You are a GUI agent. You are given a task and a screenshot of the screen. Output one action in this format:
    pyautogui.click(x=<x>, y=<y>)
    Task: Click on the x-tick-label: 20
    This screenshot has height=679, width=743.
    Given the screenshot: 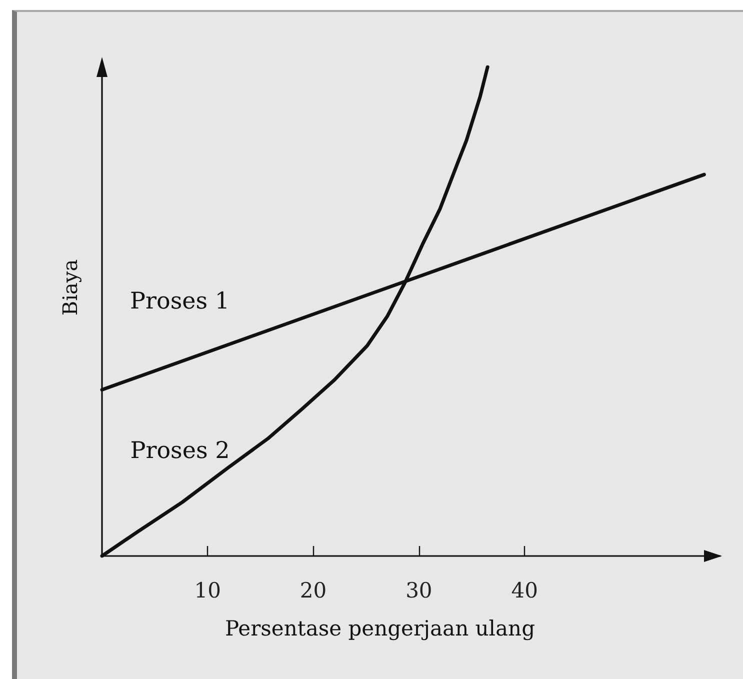 What is the action you would take?
    pyautogui.click(x=313, y=590)
    